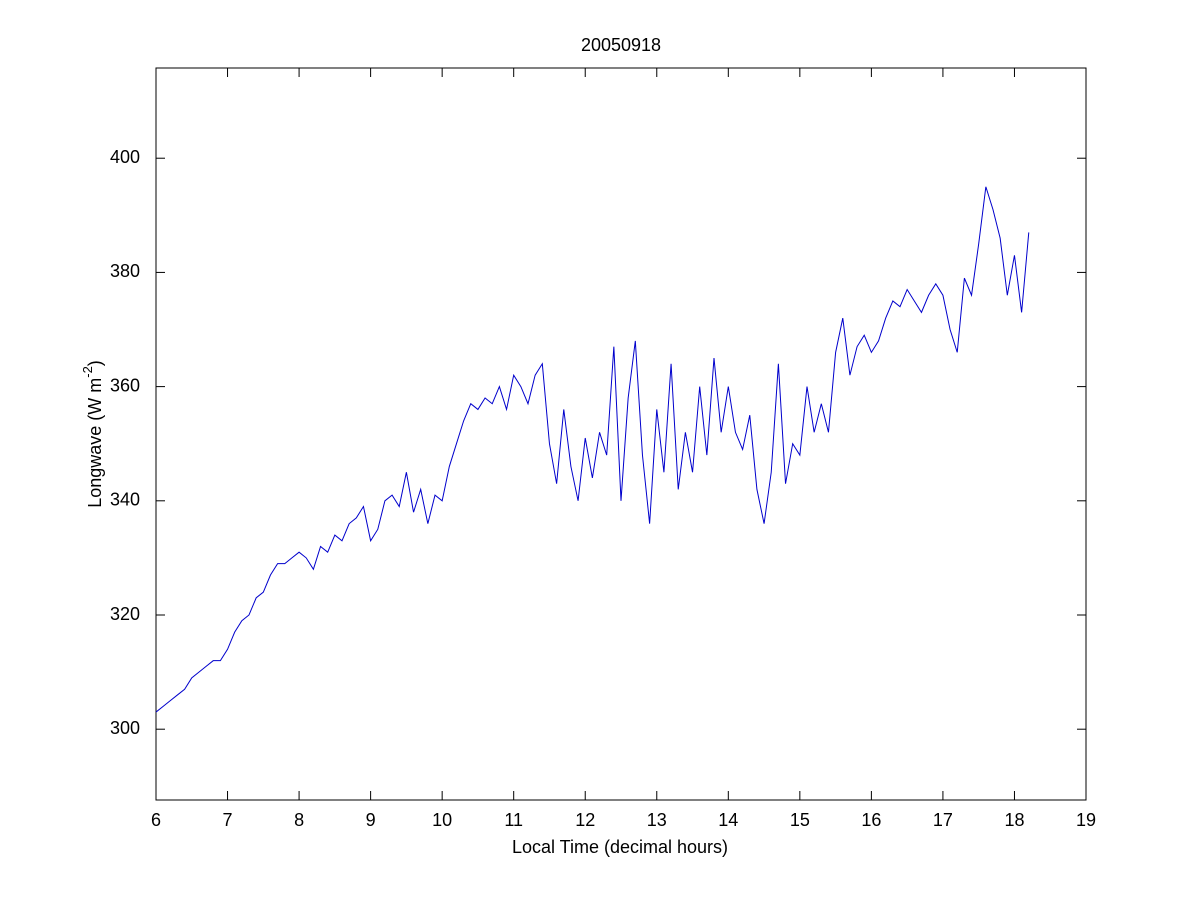 The height and width of the screenshot is (905, 1200). I want to click on y-label-text: Longwave (W m, so click(95, 443).